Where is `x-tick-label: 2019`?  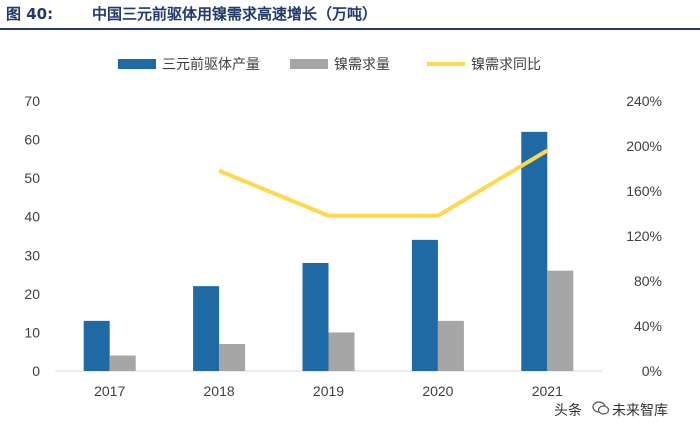 x-tick-label: 2019 is located at coordinates (328, 391).